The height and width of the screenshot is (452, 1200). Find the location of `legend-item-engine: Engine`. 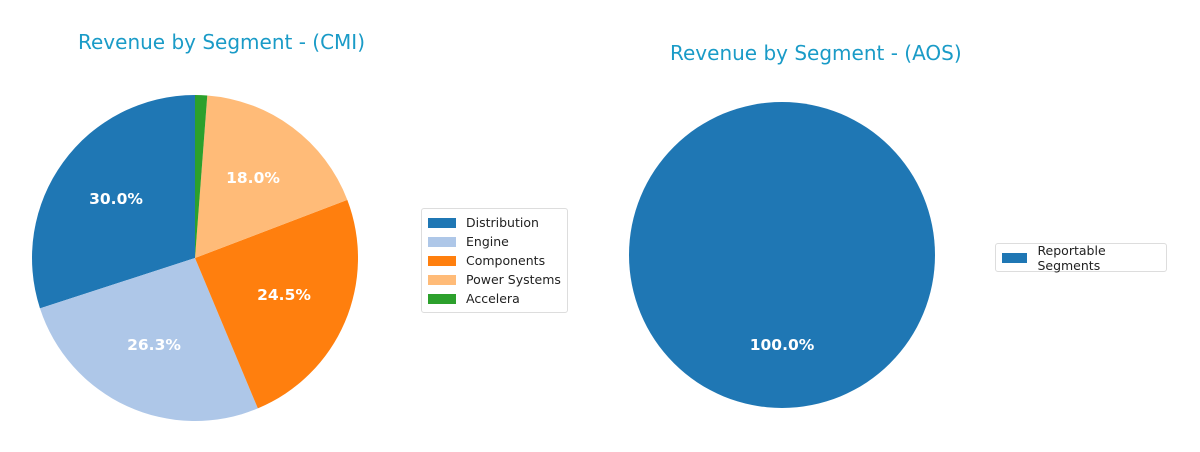

legend-item-engine: Engine is located at coordinates (494, 241).